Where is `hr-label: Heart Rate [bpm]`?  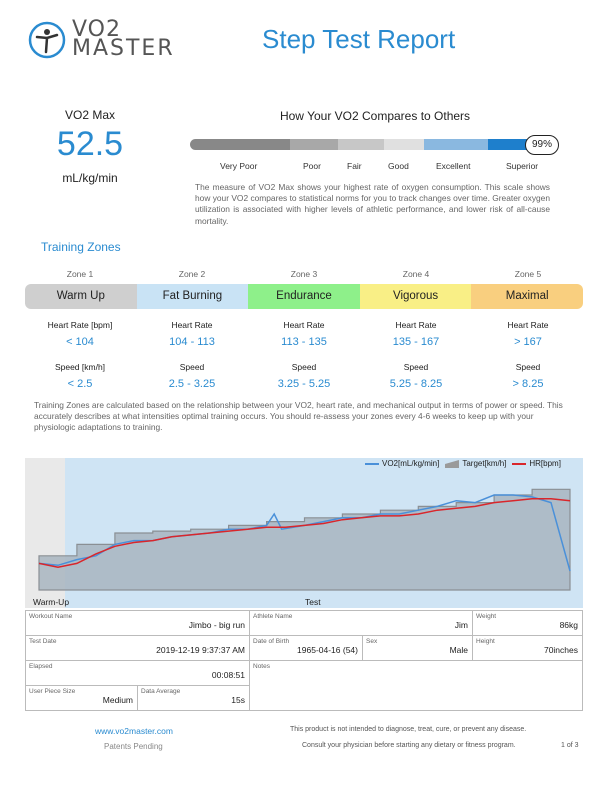
hr-label: Heart Rate [bpm] is located at coordinates (80, 325).